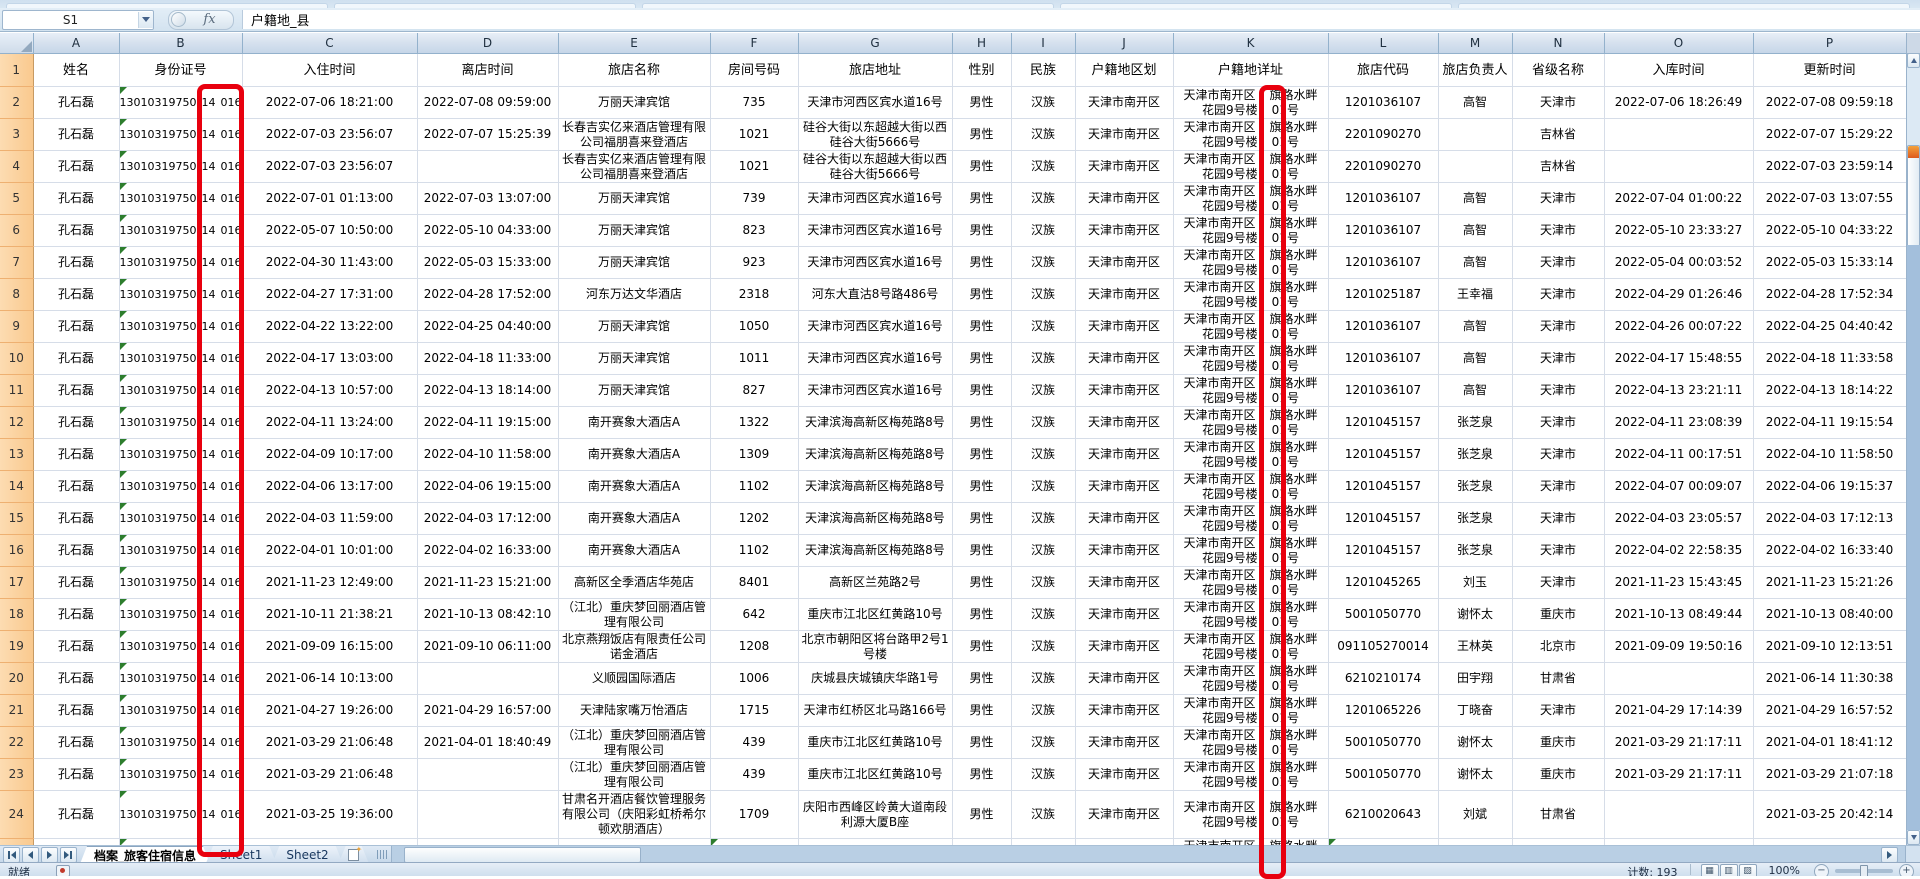  What do you see at coordinates (488, 230) in the screenshot?
I see `cell-D-6: 2022-05-10 04:33:00` at bounding box center [488, 230].